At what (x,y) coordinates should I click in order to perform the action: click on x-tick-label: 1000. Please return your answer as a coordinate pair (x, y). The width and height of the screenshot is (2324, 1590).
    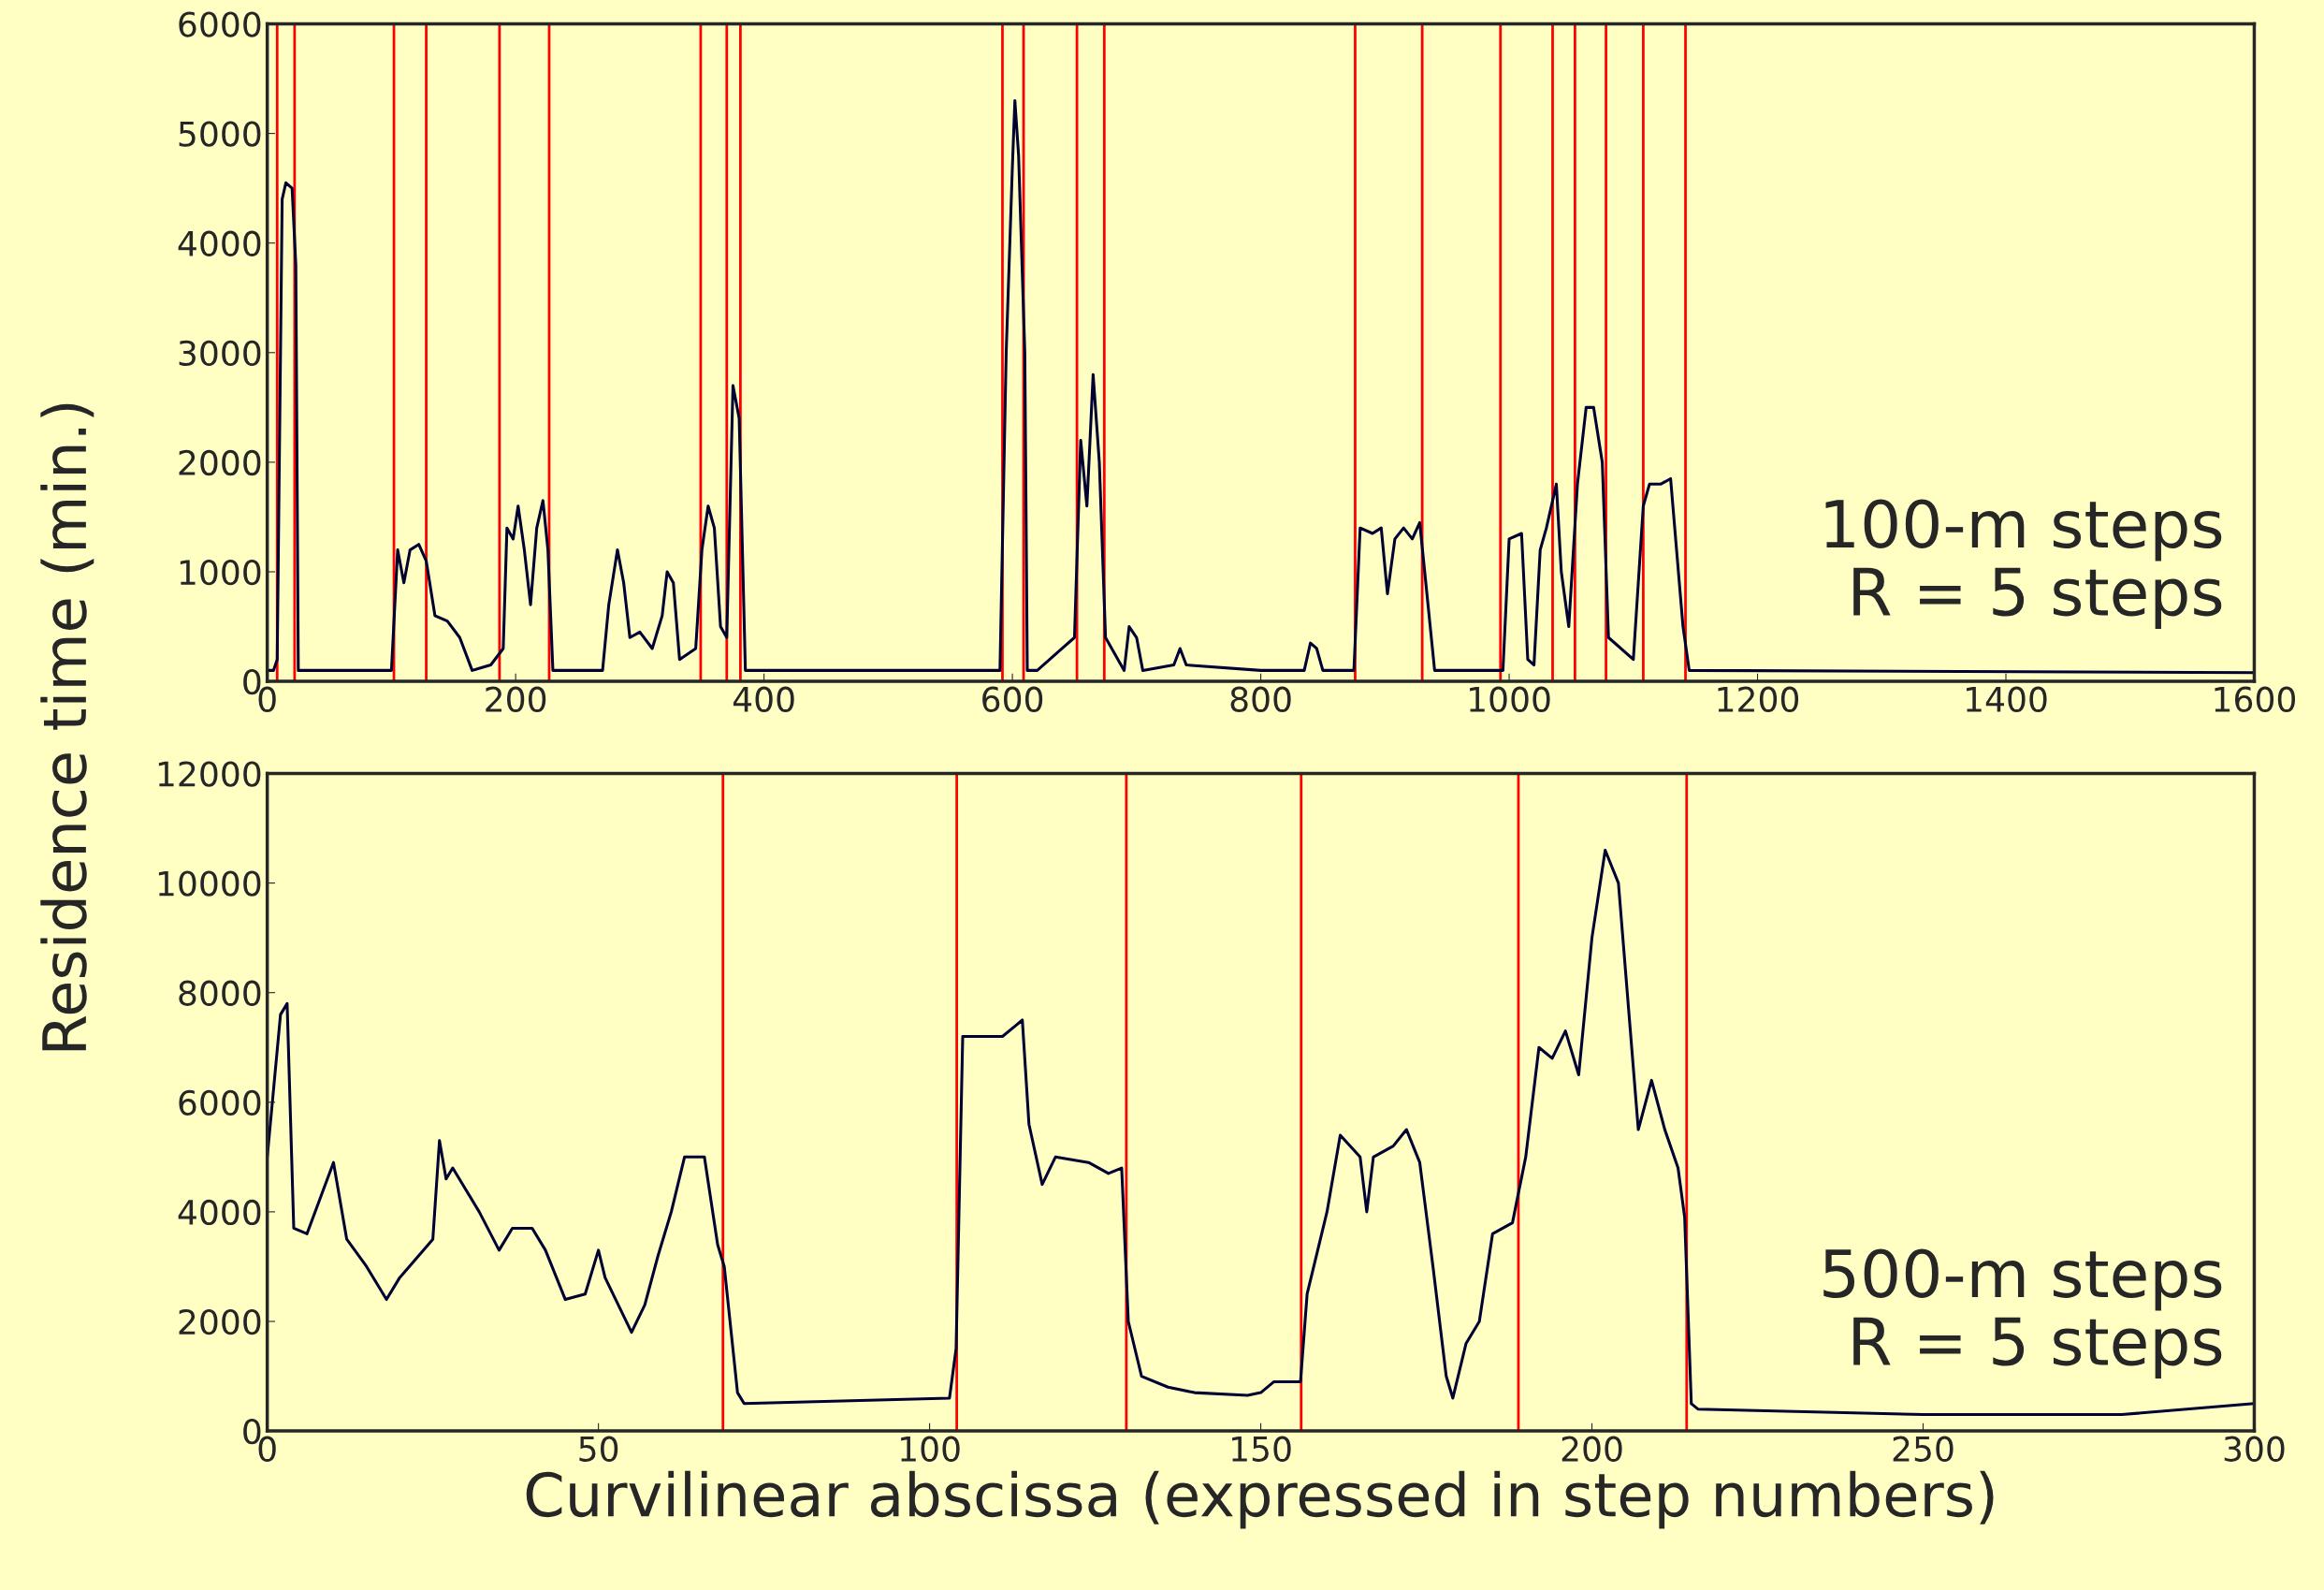
    Looking at the image, I should click on (1510, 699).